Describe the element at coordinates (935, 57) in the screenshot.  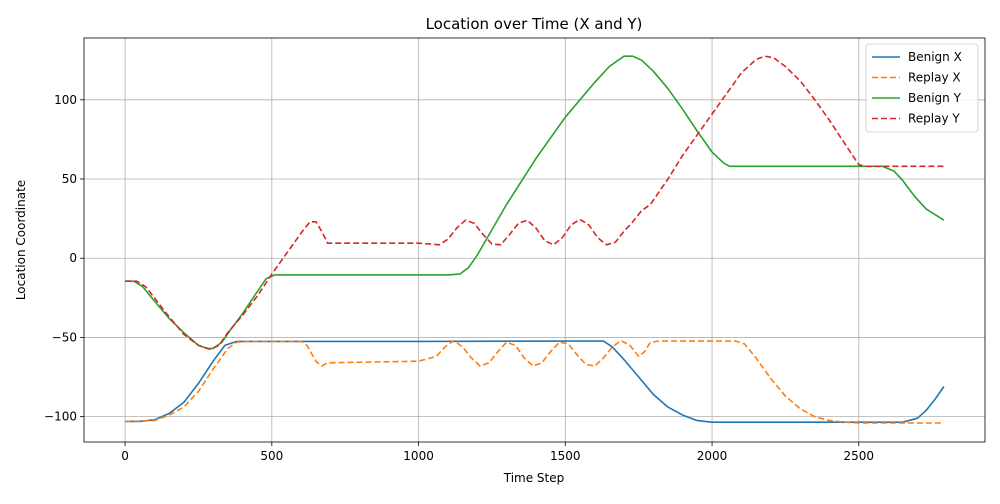
I see `legend-label: Benign X` at that location.